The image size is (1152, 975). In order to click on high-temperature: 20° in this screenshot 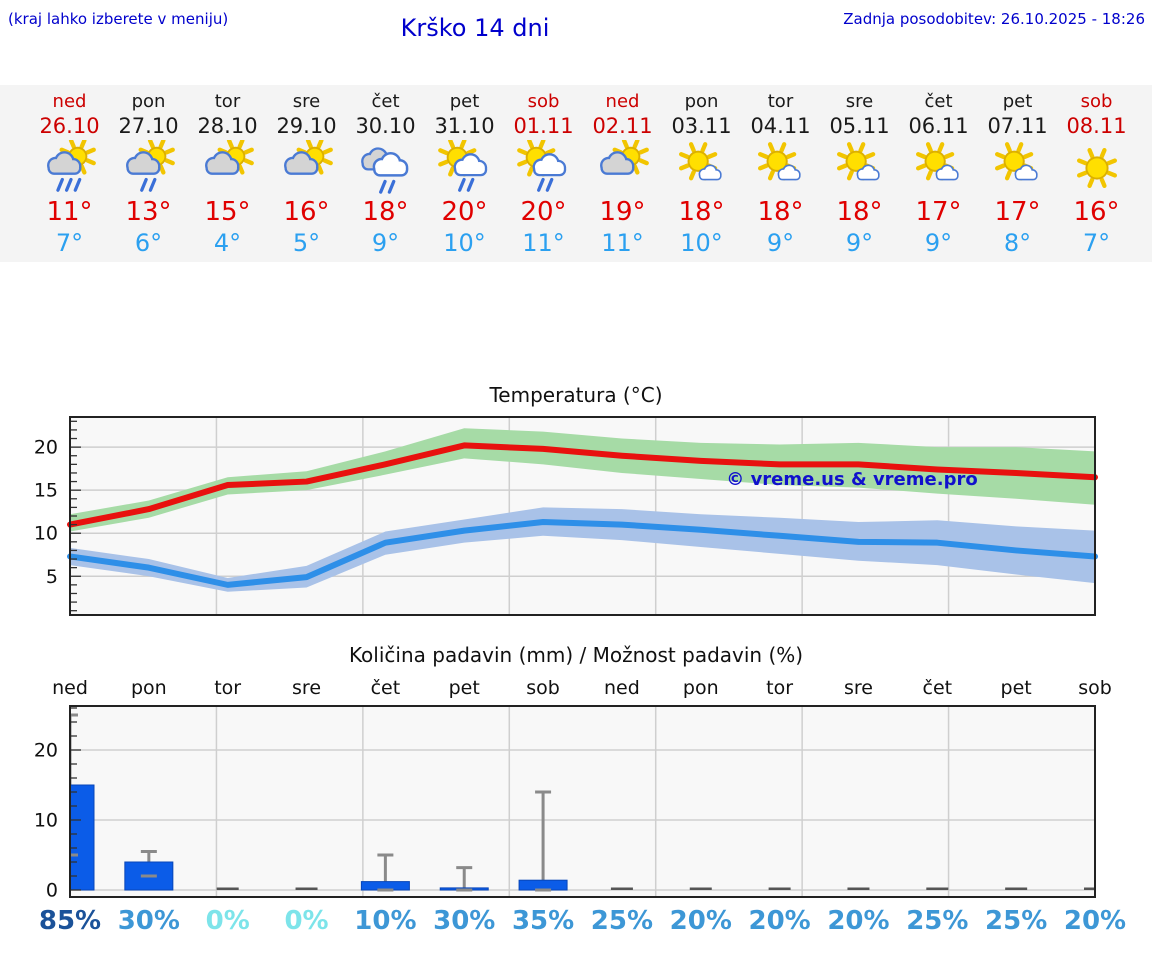, I will do `click(464, 212)`.